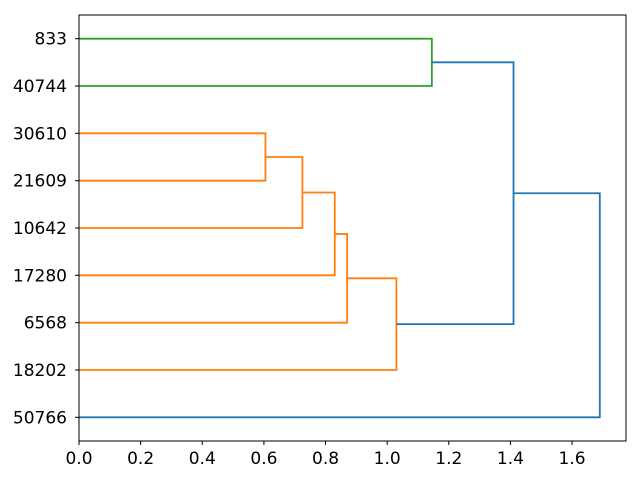  I want to click on leaf-label: 6568, so click(45, 324).